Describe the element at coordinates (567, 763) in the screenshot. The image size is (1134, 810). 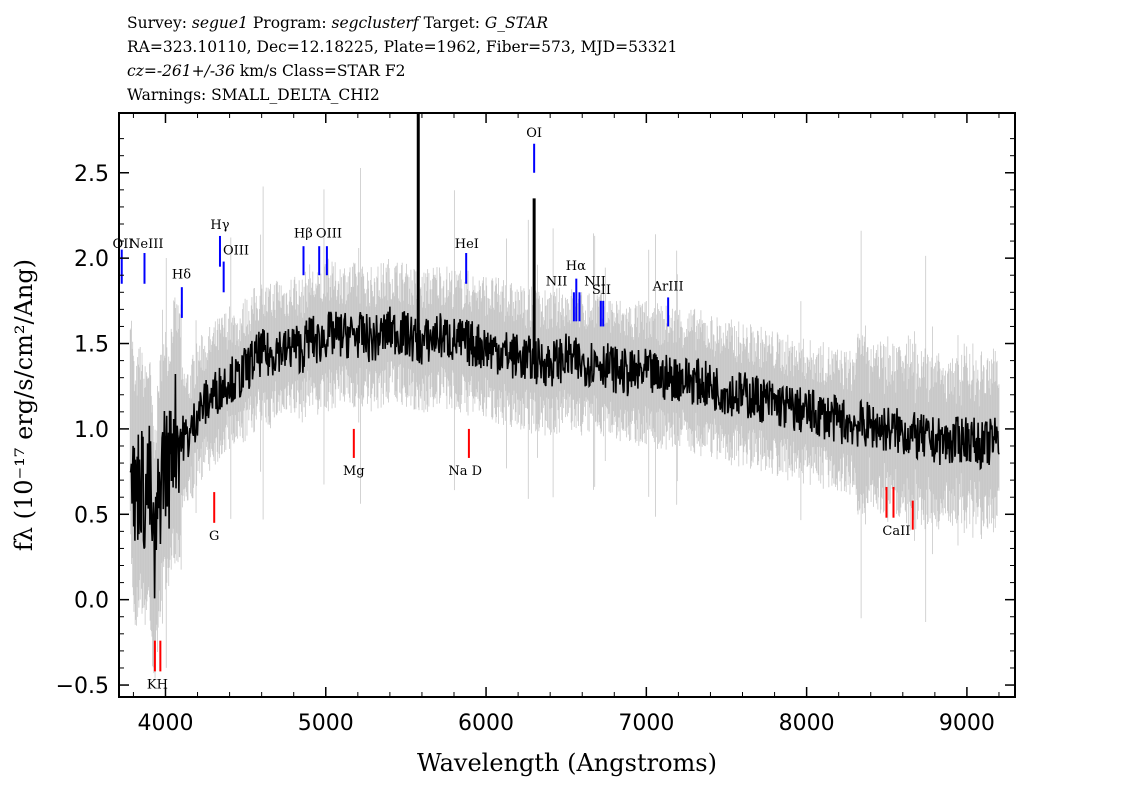
I see `x-axis-label: Wavelength (Angstroms)` at that location.